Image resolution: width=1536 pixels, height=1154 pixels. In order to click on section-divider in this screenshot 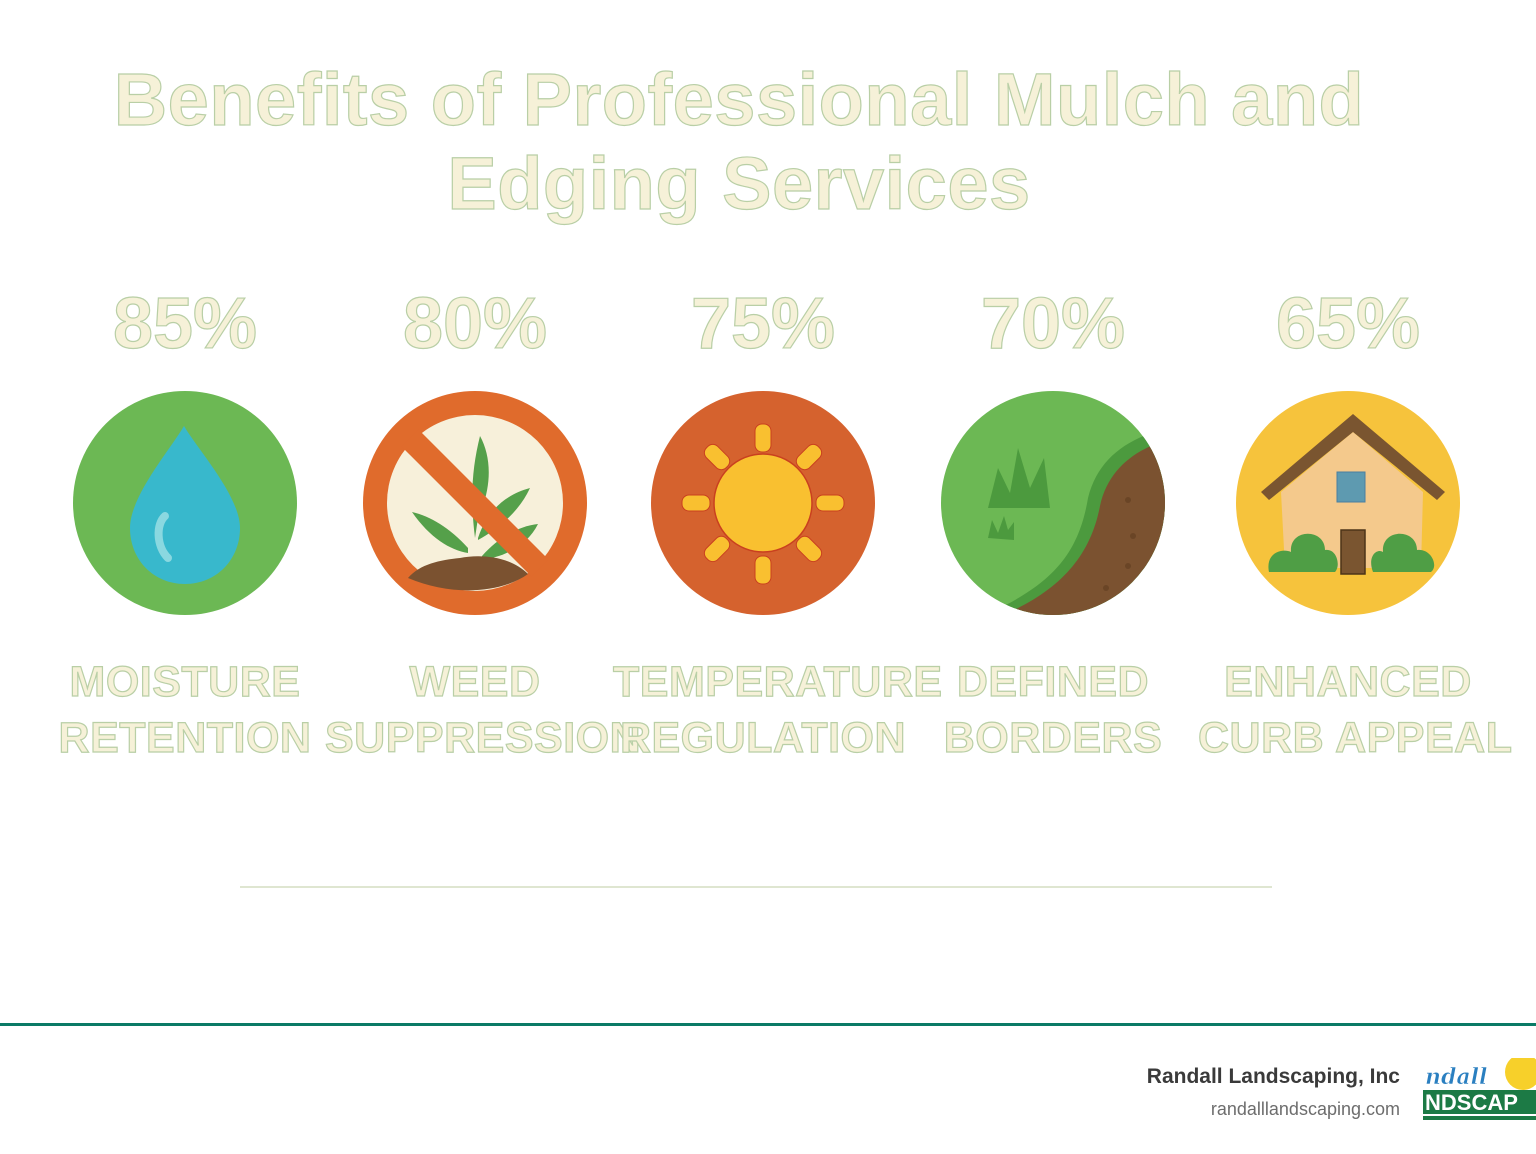, I will do `click(756, 887)`.